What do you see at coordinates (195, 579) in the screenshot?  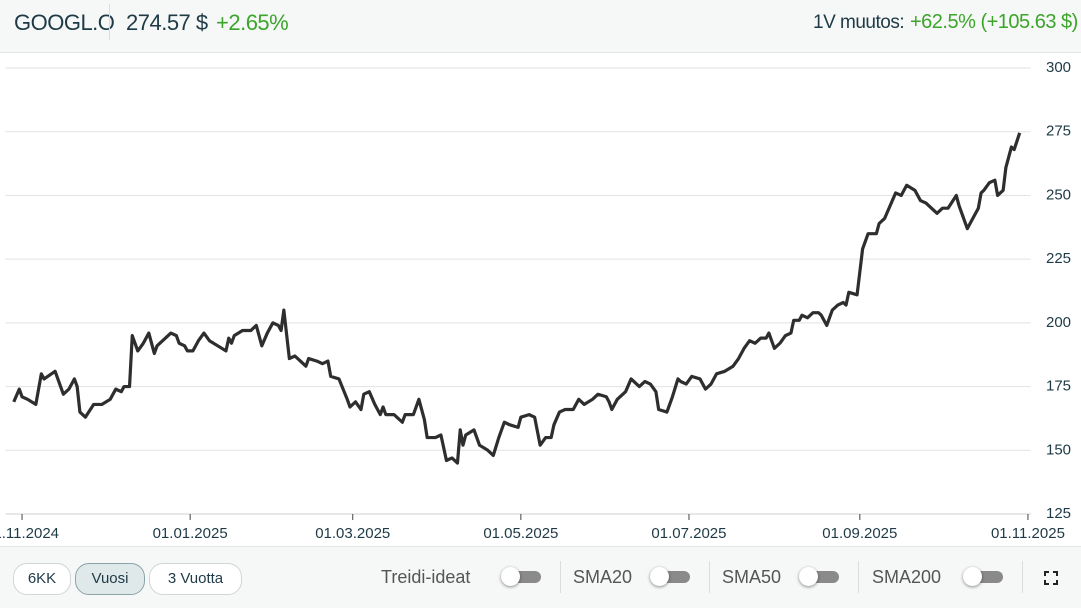 I see `range-button: 3 Vuotta` at bounding box center [195, 579].